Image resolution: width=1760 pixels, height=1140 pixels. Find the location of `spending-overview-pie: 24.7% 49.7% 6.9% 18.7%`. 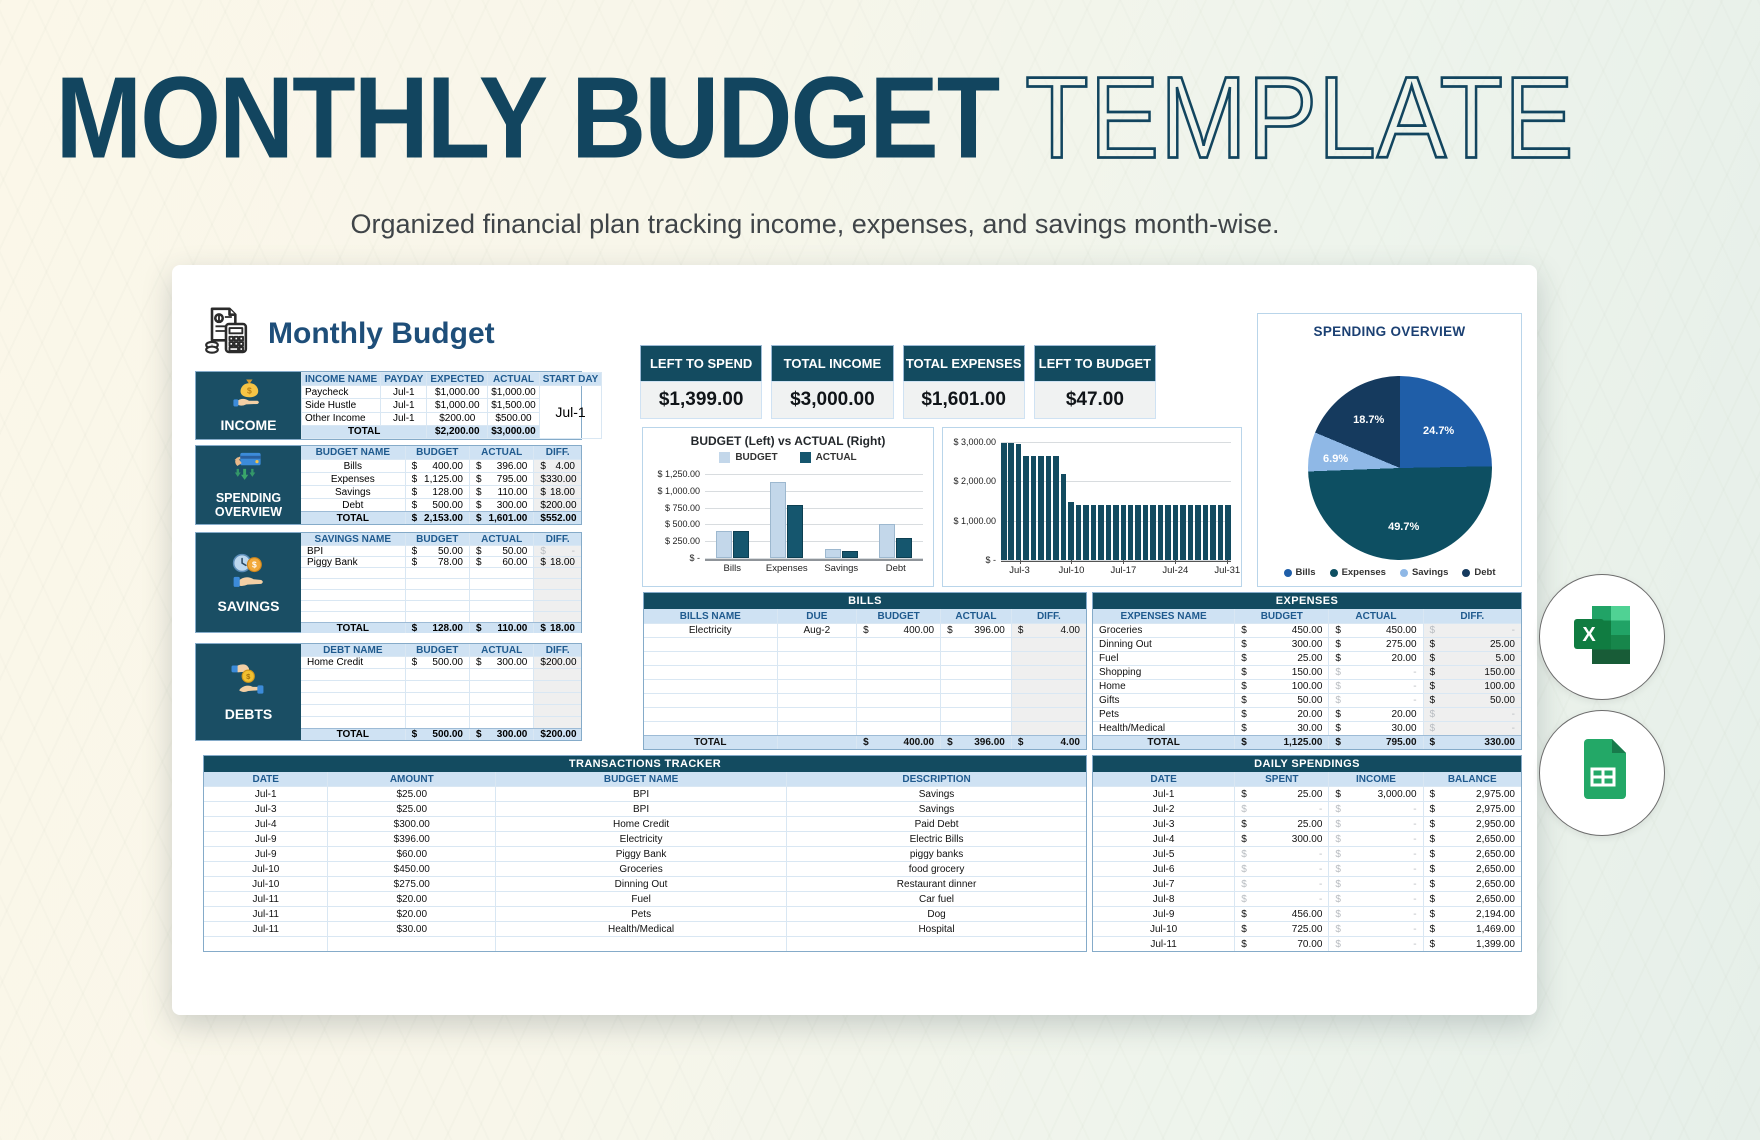

spending-overview-pie: 24.7% 49.7% 6.9% 18.7% is located at coordinates (1400, 468).